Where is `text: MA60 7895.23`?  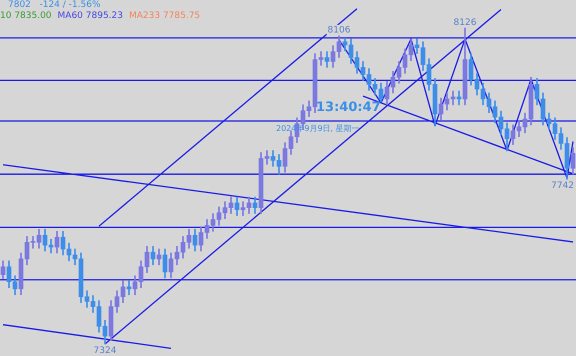 text: MA60 7895.23 is located at coordinates (90, 16).